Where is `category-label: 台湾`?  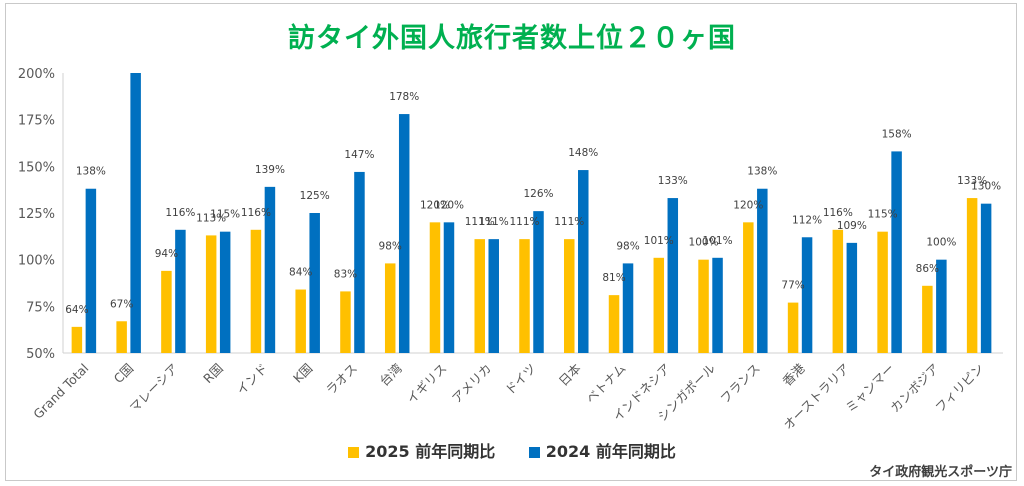 category-label: 台湾 is located at coordinates (391, 375).